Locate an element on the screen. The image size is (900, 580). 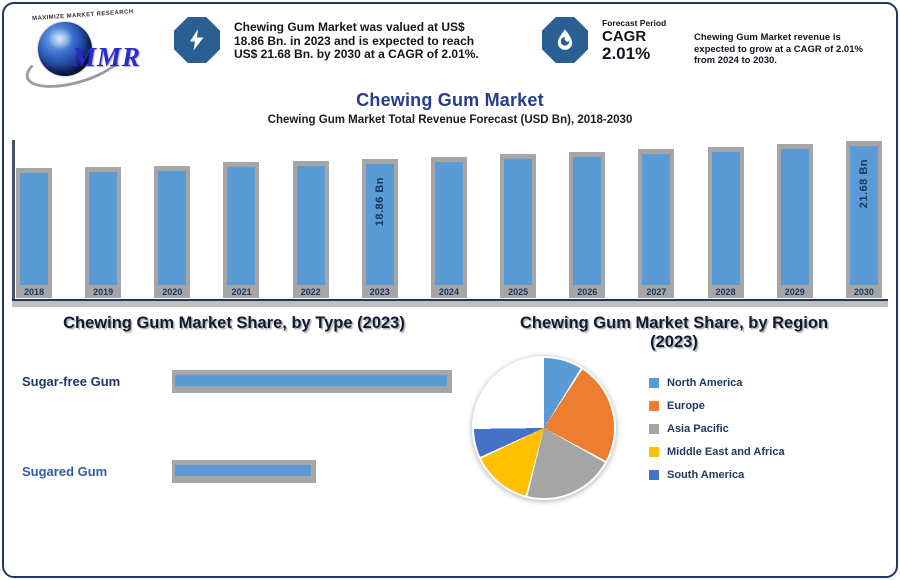
bar-column: 2024 is located at coordinates (448, 219).